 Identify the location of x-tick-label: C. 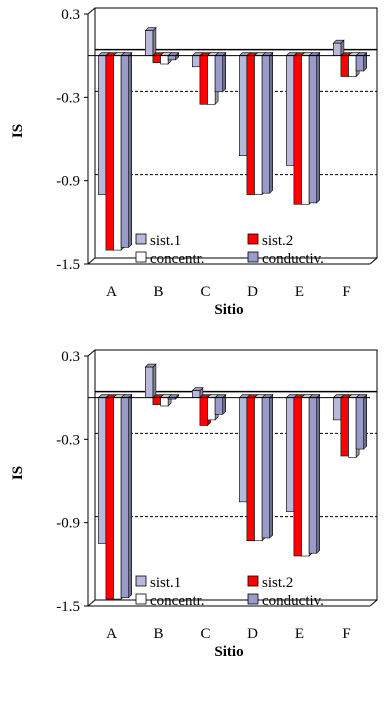
(205, 634).